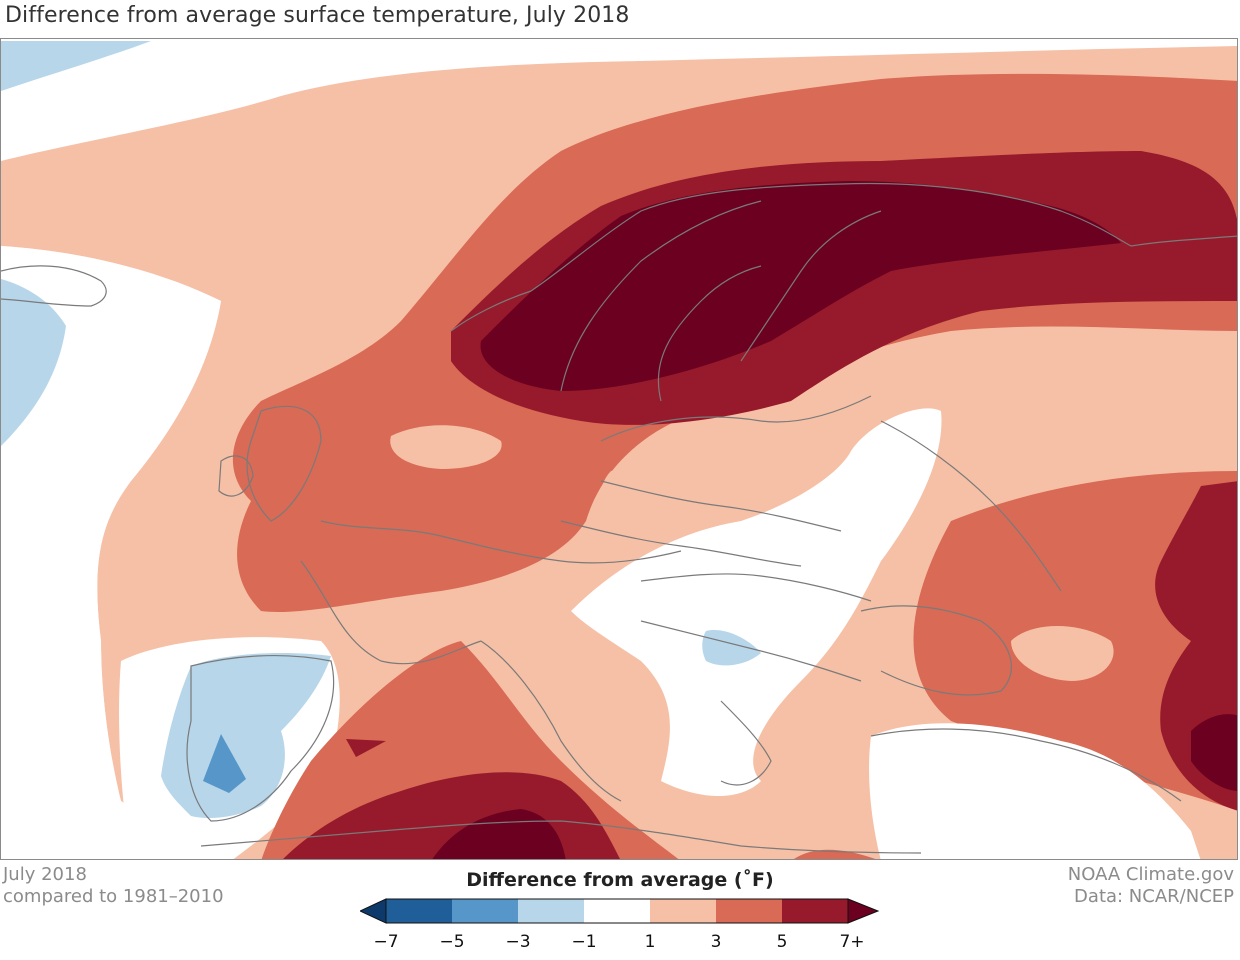 The image size is (1240, 960). What do you see at coordinates (756, 587) in the screenshot?
I see `border-hungary` at bounding box center [756, 587].